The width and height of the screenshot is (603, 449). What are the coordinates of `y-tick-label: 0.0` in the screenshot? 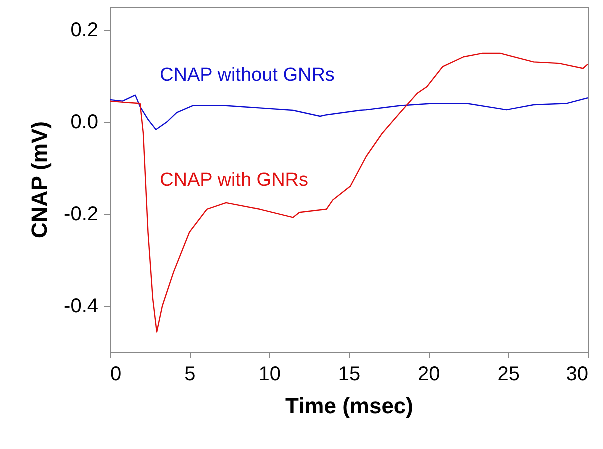 It's located at (84, 123).